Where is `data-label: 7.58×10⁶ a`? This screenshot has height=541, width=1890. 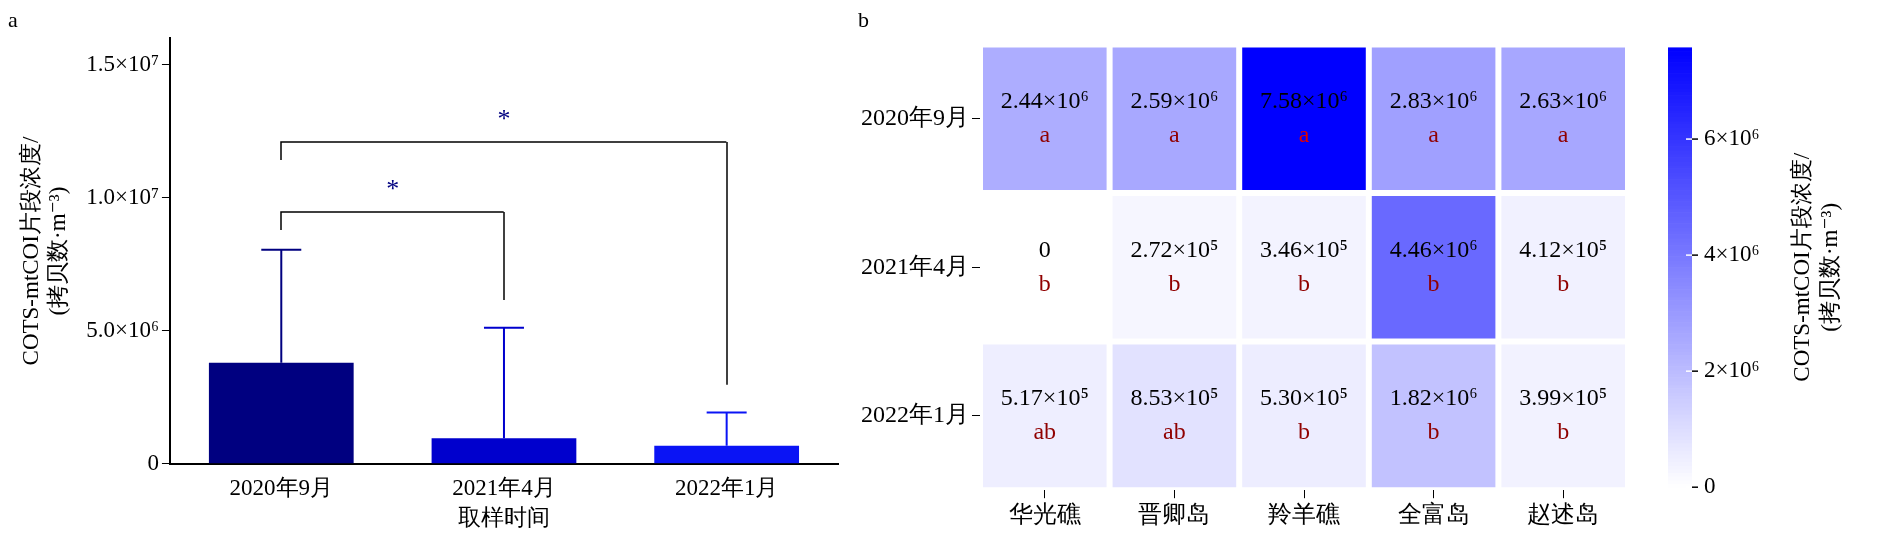 data-label: 7.58×10⁶ a is located at coordinates (1304, 117).